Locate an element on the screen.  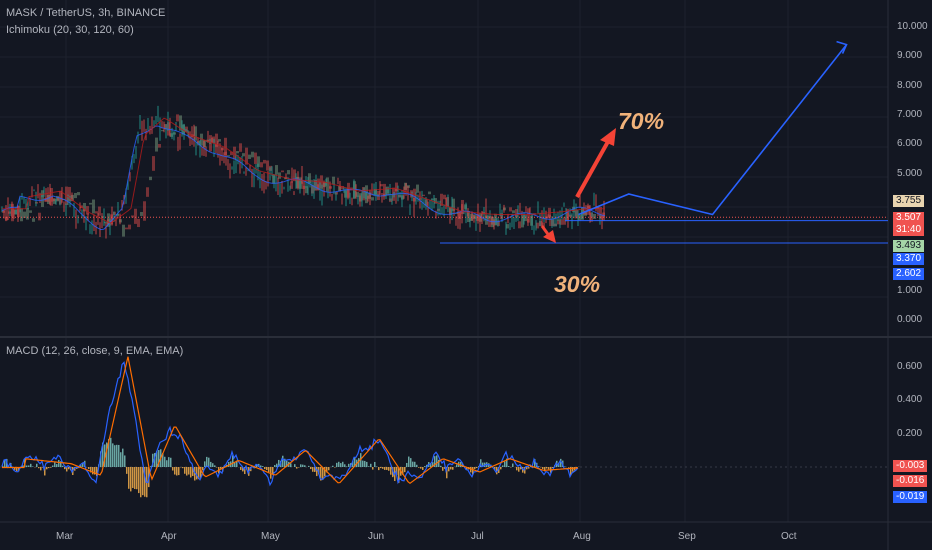
macd-legend: MACD (12, 26, close, 9, EMA, EMA) is located at coordinates (95, 351).